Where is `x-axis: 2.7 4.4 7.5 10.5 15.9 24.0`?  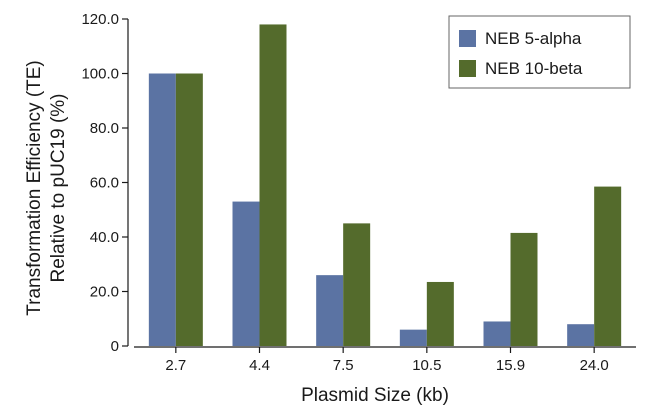
x-axis: 2.7 4.4 7.5 10.5 15.9 24.0 is located at coordinates (385, 360).